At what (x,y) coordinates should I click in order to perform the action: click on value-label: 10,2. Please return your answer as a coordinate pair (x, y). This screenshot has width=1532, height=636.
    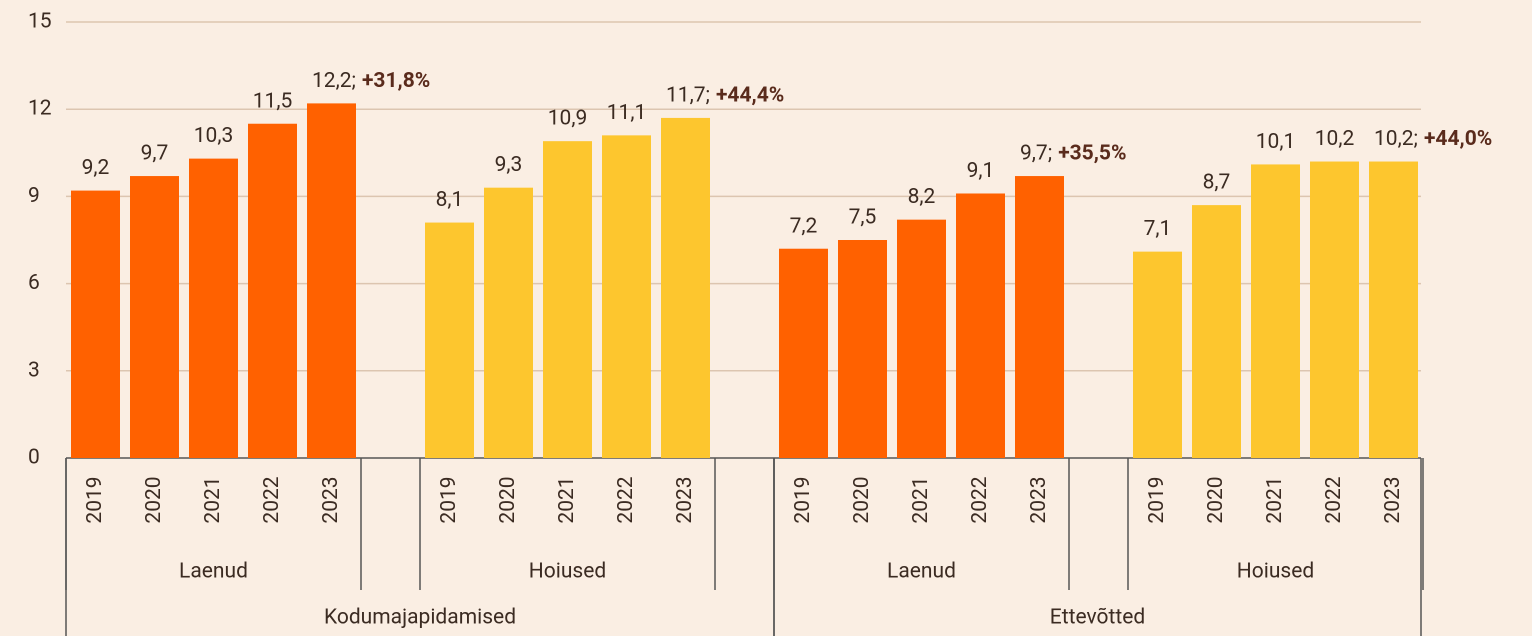
    Looking at the image, I should click on (1335, 139).